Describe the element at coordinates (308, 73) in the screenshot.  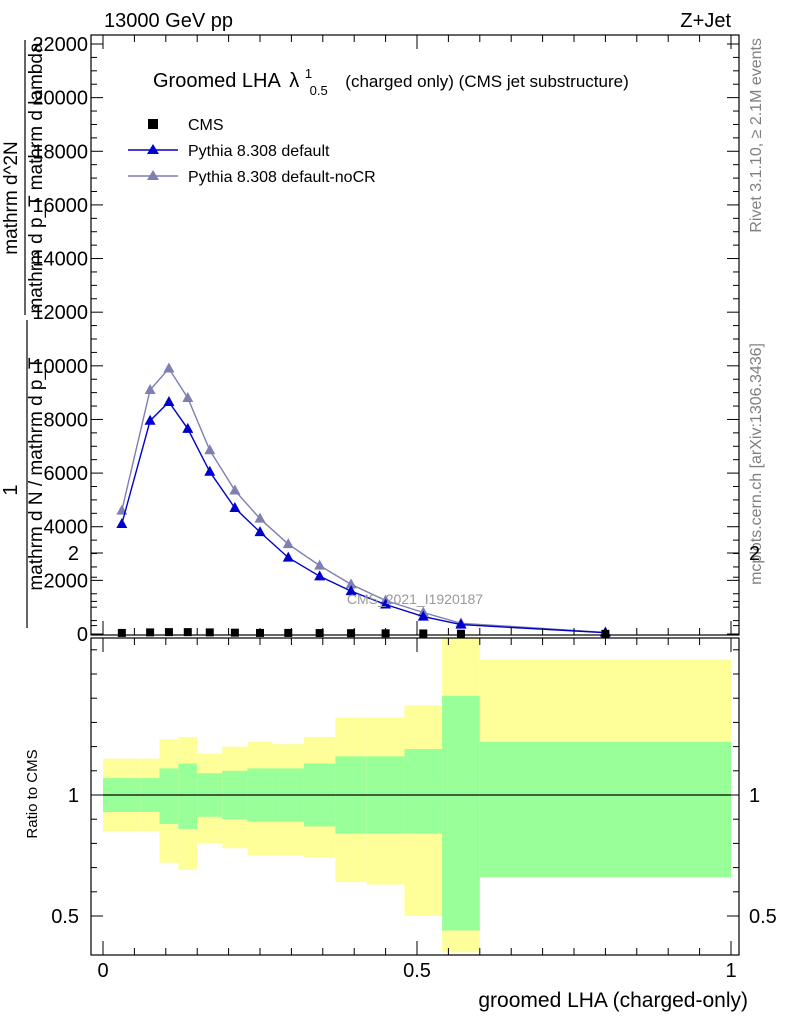
I see `main-title-superscript: 1` at that location.